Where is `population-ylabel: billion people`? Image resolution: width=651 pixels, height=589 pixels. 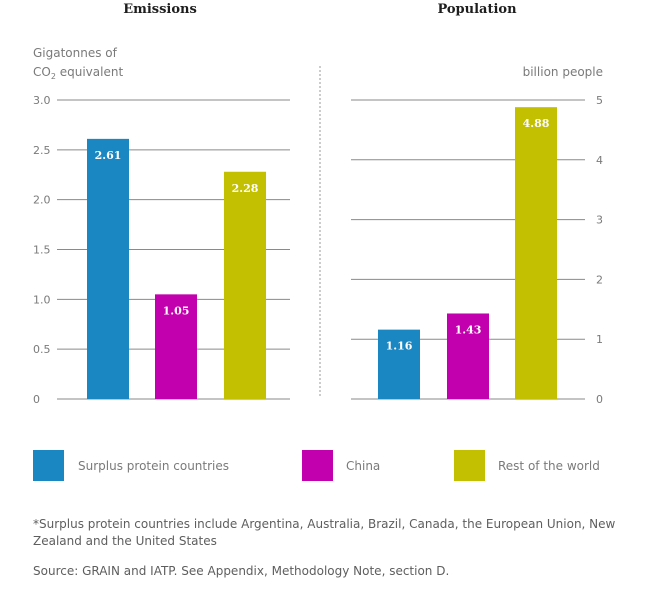
population-ylabel: billion people is located at coordinates (563, 72).